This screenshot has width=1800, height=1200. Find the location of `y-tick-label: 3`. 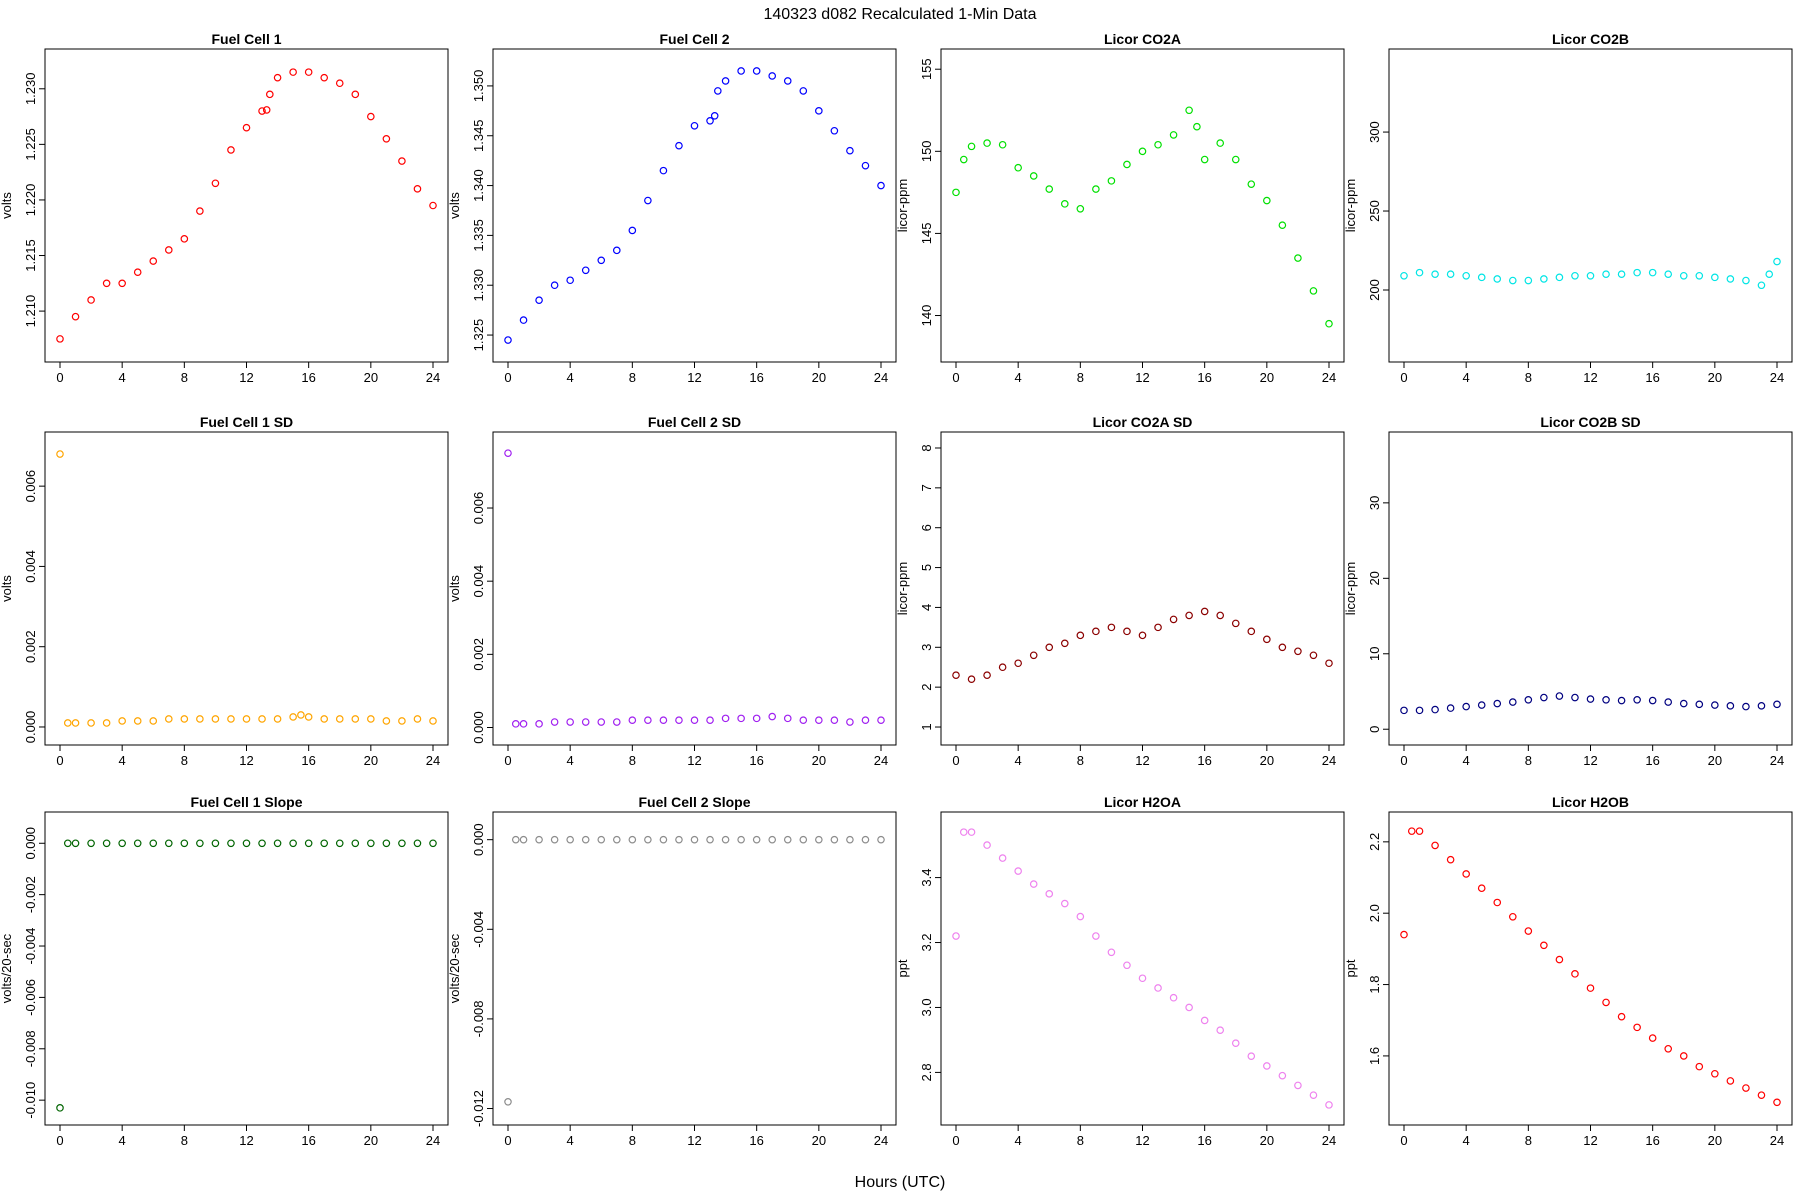

y-tick-label: 3 is located at coordinates (926, 647).